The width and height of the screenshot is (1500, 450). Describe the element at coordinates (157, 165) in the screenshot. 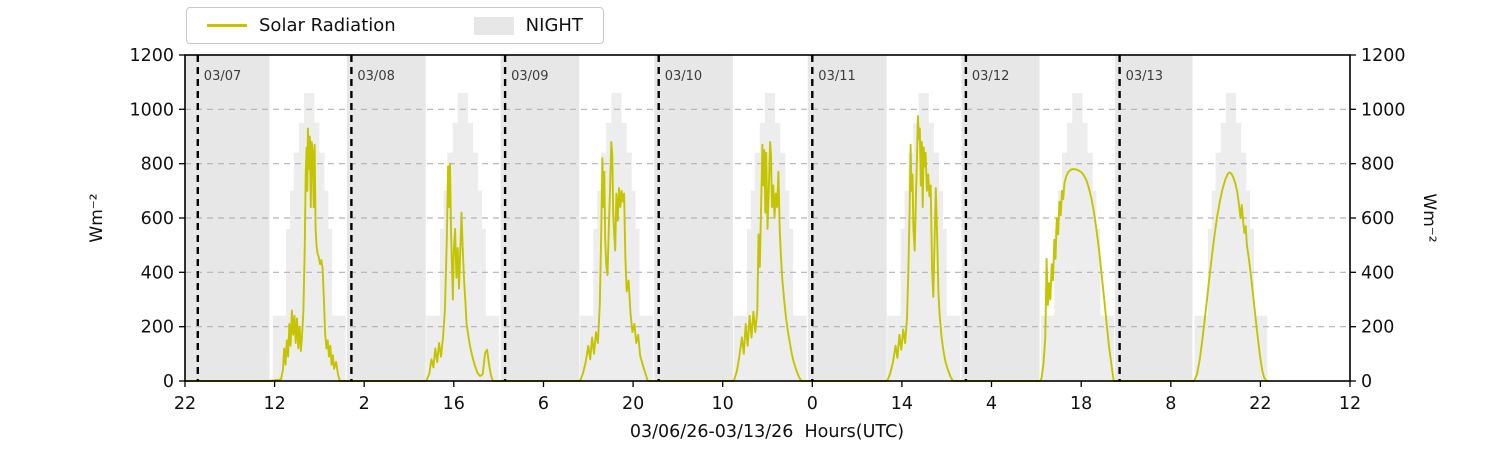

I see `y-tick-label-left: 800` at that location.